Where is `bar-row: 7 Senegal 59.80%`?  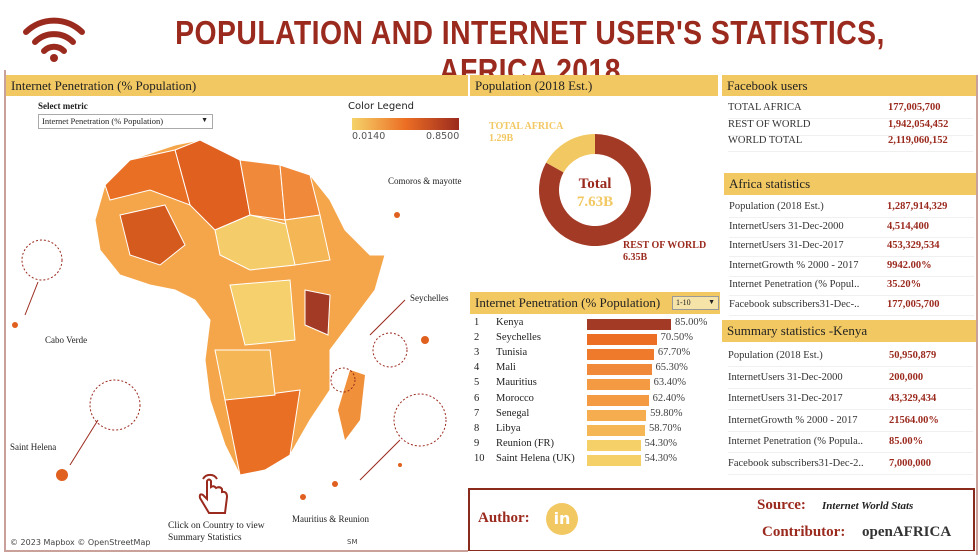 bar-row: 7 Senegal 59.80% is located at coordinates (594, 415).